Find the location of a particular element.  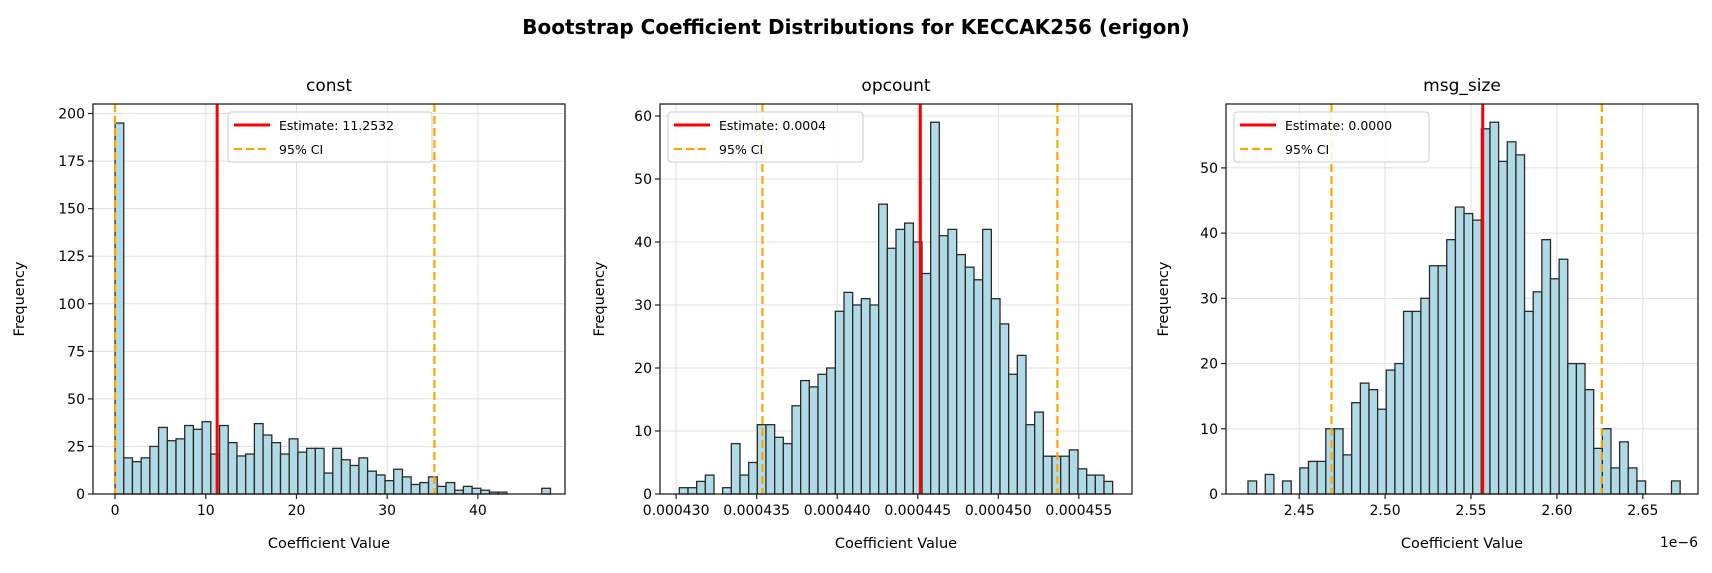

y-tick-label: 150 is located at coordinates (71, 210).